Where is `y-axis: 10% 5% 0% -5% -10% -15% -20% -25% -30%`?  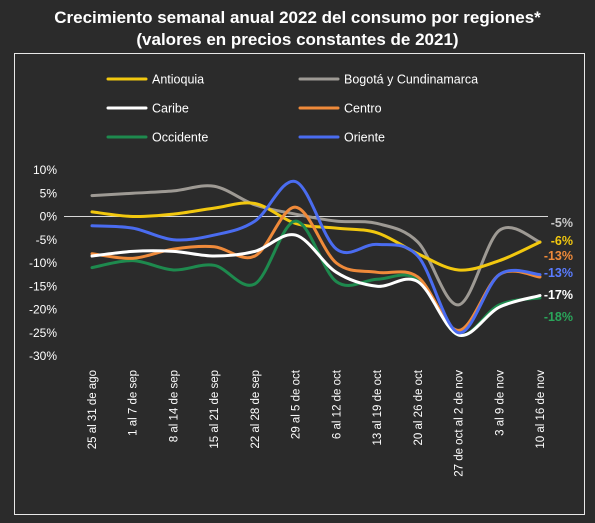 y-axis: 10% 5% 0% -5% -10% -15% -20% -25% -30% is located at coordinates (43, 263).